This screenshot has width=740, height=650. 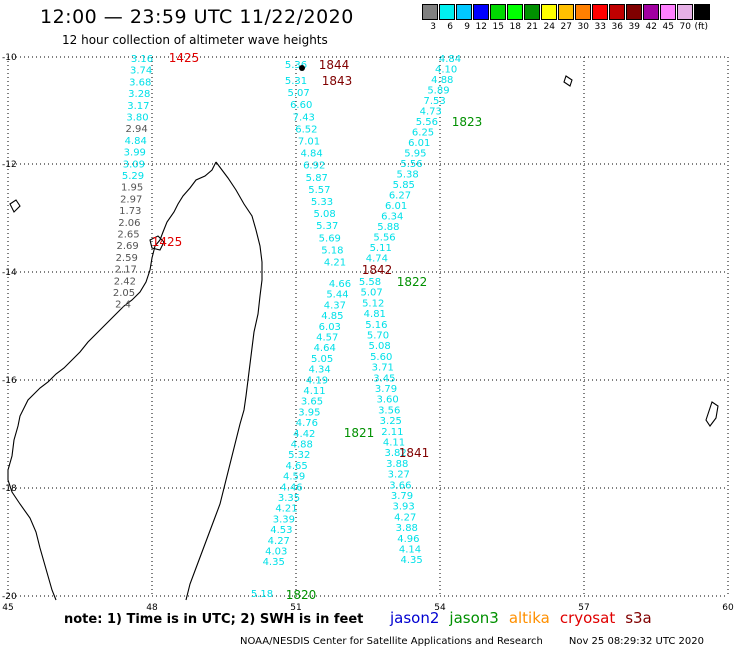 What do you see at coordinates (728, 606) in the screenshot?
I see `longitude-label: 60` at bounding box center [728, 606].